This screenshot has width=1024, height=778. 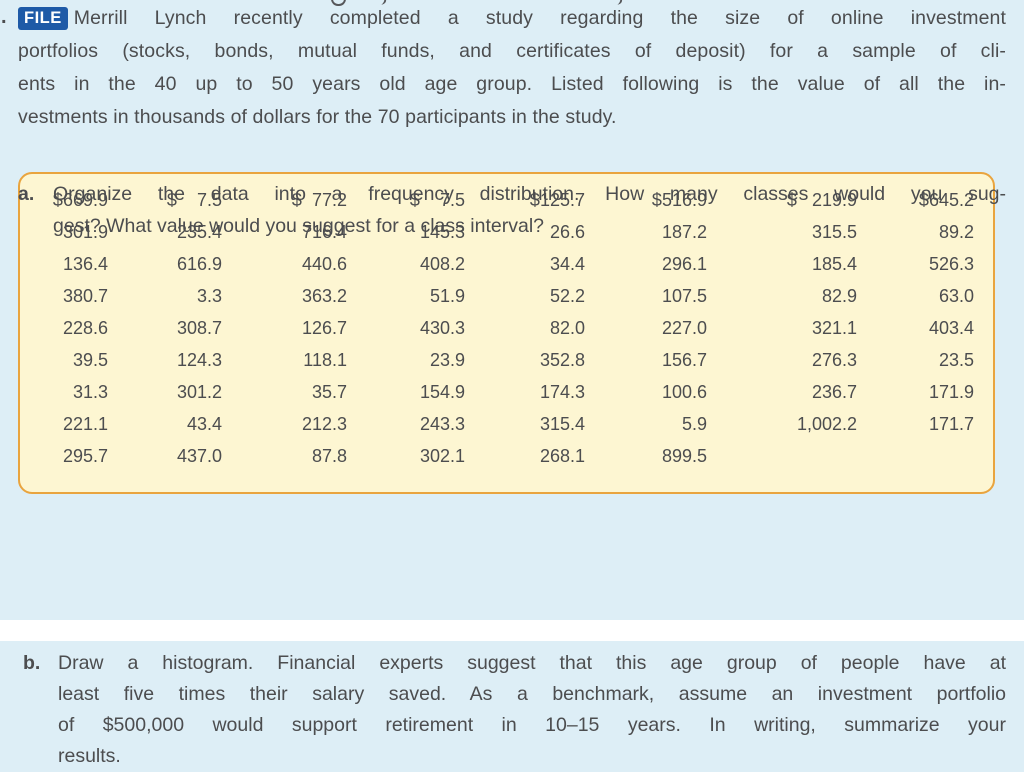 What do you see at coordinates (85, 424) in the screenshot?
I see `table-cell: 221.1` at bounding box center [85, 424].